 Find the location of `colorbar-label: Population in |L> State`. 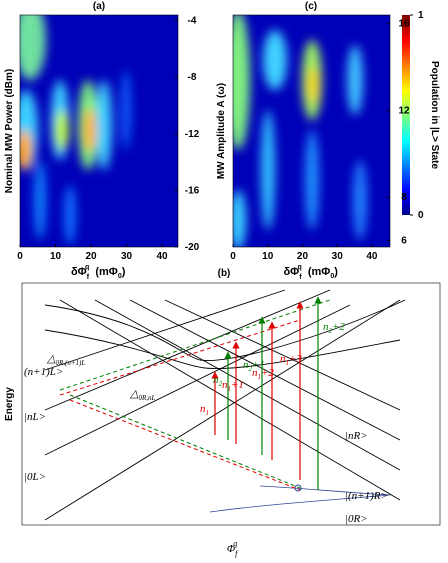

colorbar-label: Population in |L> State is located at coordinates (434, 115).